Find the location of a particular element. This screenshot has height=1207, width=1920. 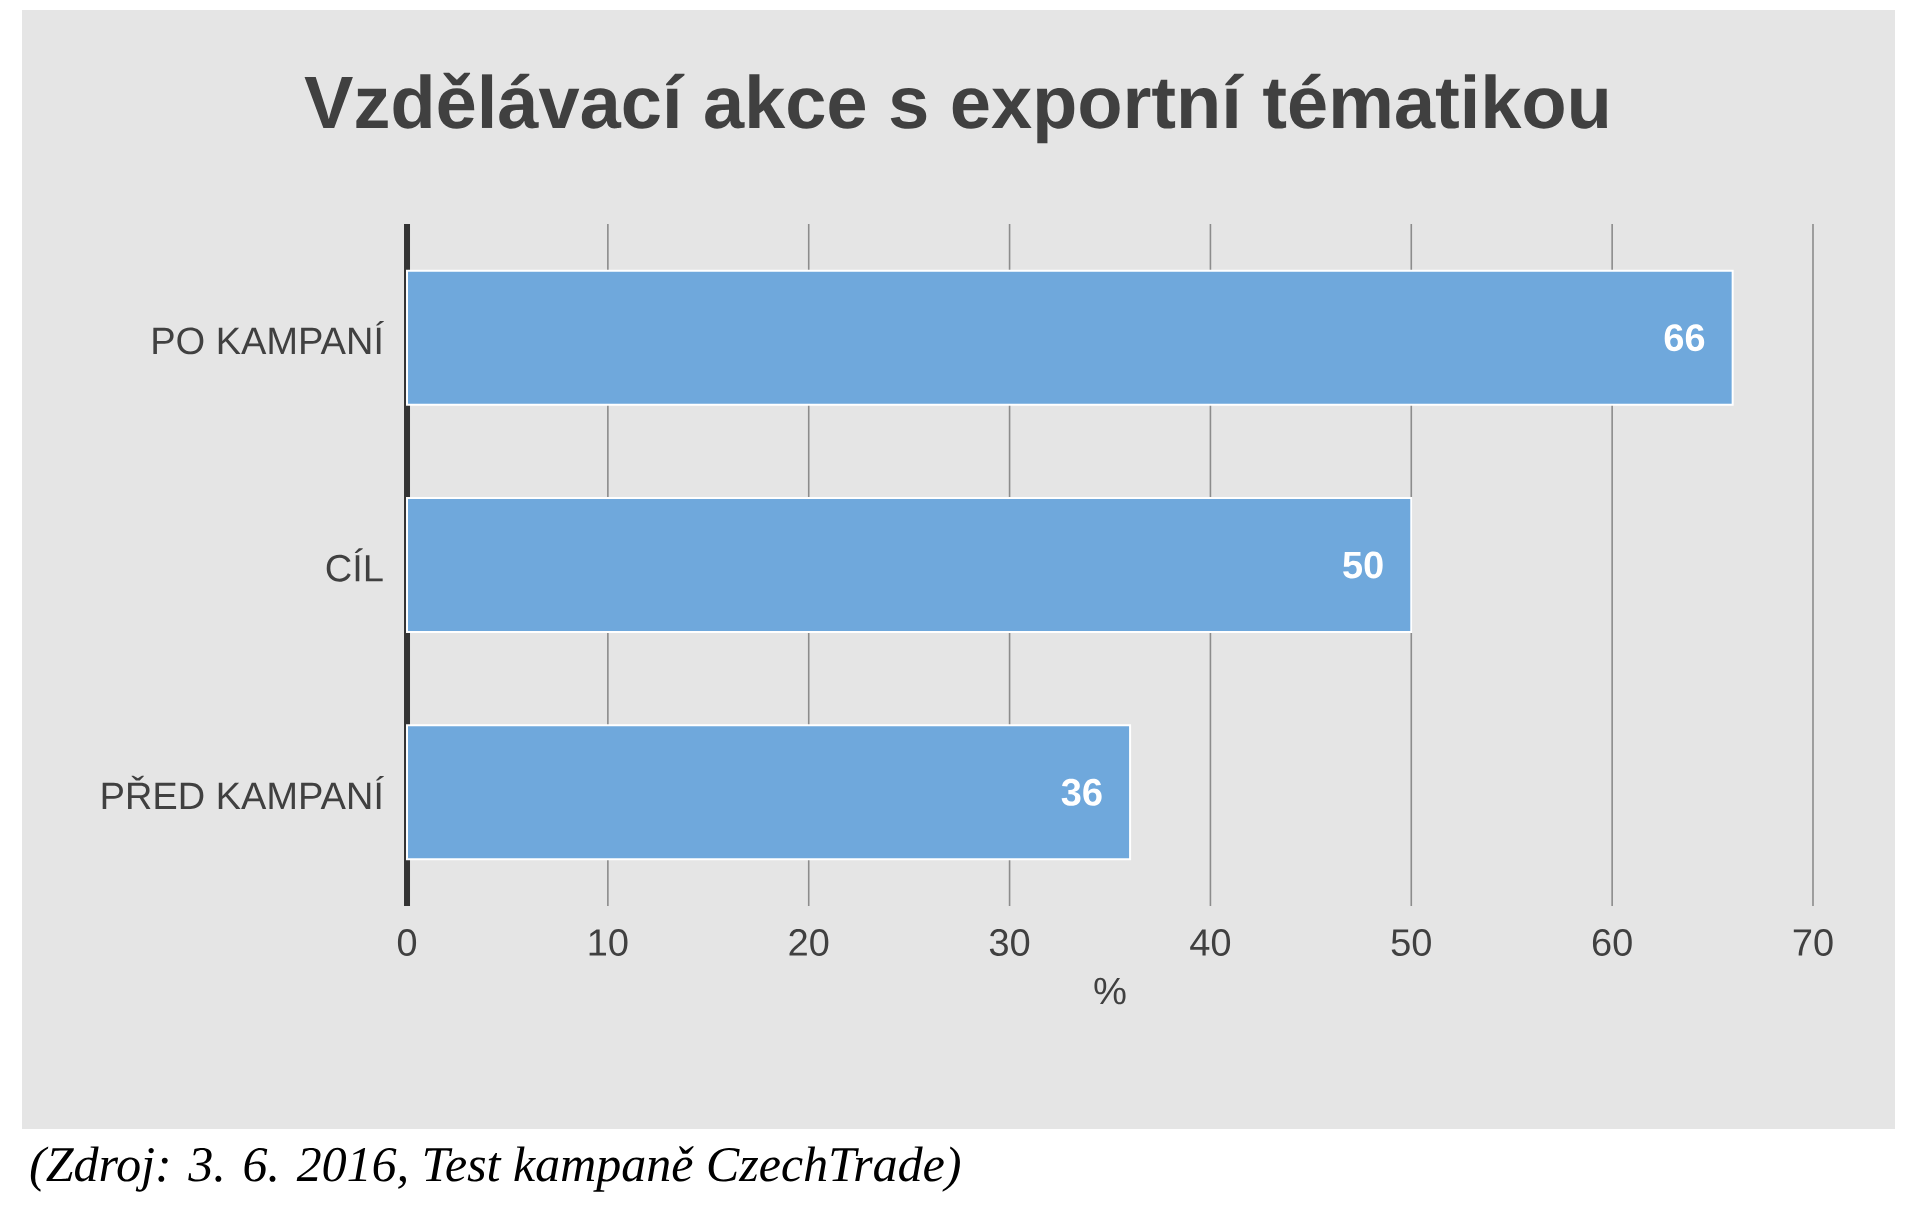

chart-title: Vzdělávací akce s exportní tématikou is located at coordinates (955, 108).